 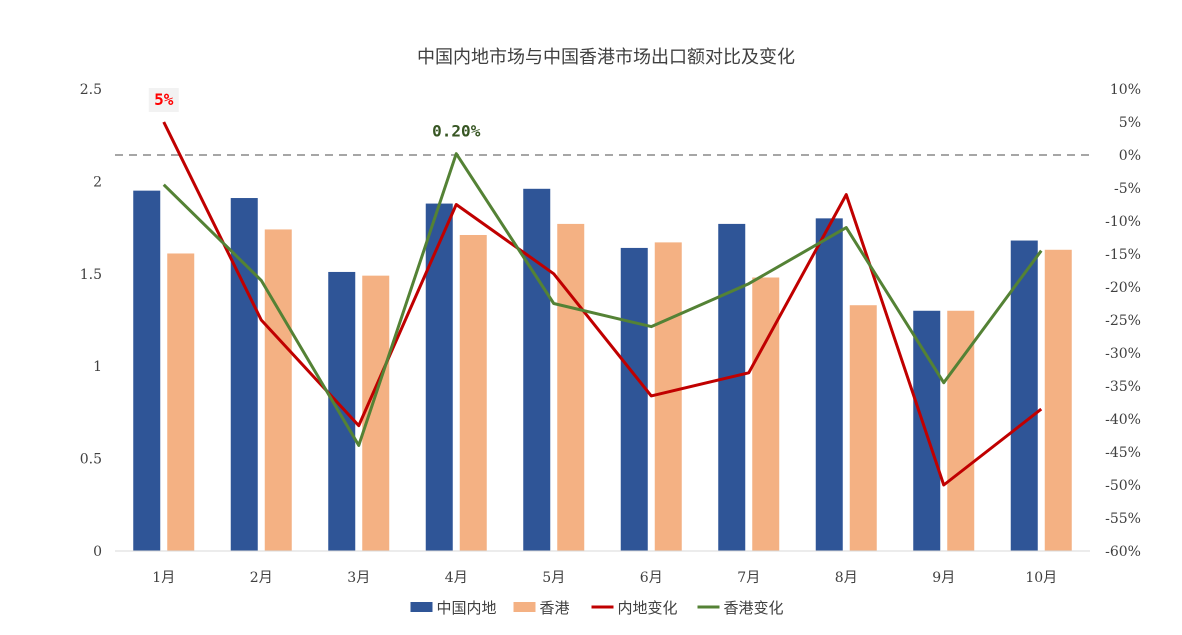 I want to click on data-label-box, so click(x=163, y=100).